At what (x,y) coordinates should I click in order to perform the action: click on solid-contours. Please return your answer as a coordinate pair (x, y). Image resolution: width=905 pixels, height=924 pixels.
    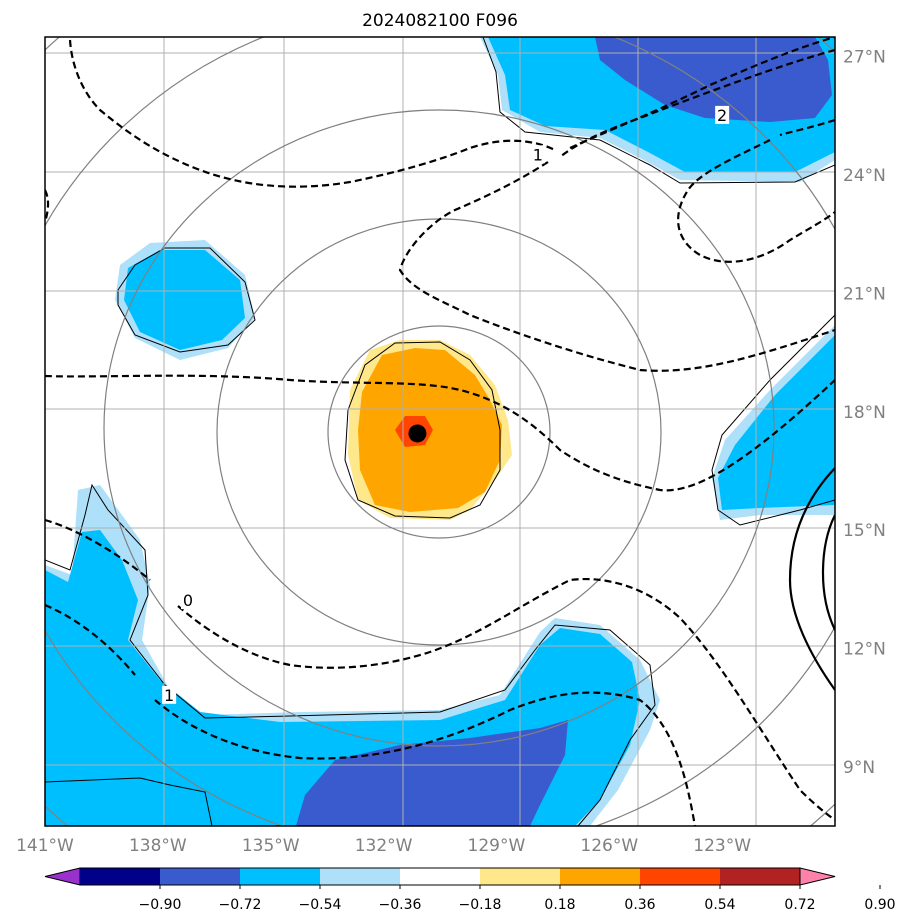
    Looking at the image, I should click on (811, 579).